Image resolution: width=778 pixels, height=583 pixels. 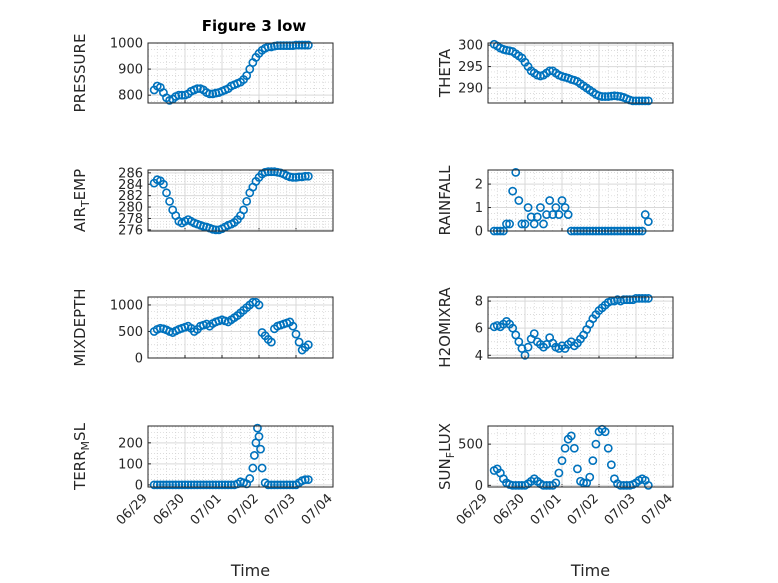 I want to click on y-axis-label: H2OMIXRA, so click(x=445, y=327).